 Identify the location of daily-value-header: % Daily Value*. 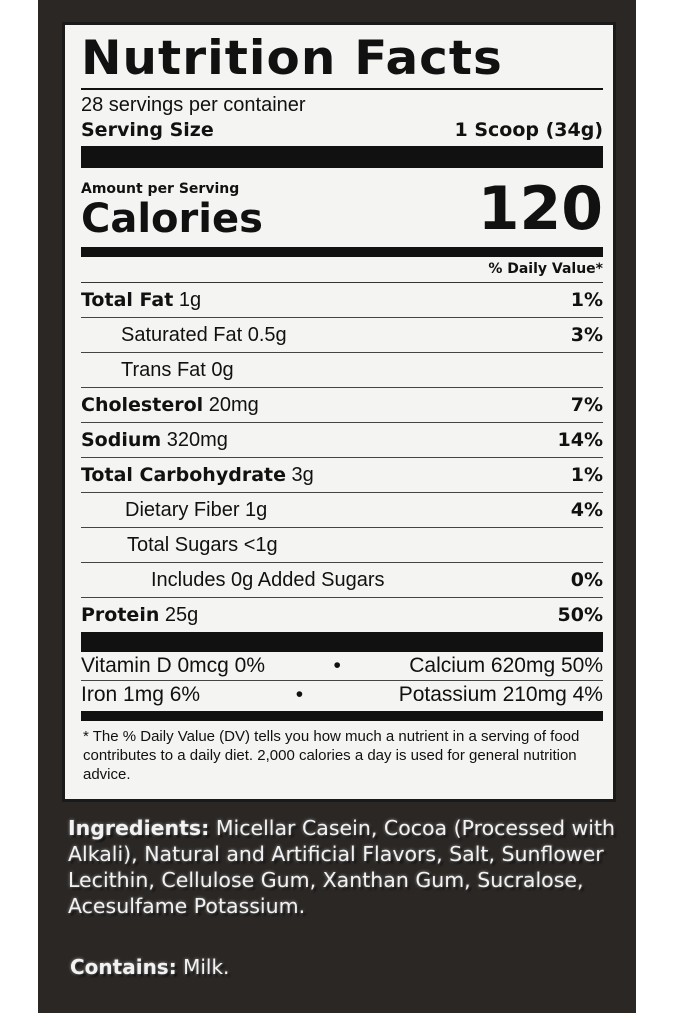
(342, 270).